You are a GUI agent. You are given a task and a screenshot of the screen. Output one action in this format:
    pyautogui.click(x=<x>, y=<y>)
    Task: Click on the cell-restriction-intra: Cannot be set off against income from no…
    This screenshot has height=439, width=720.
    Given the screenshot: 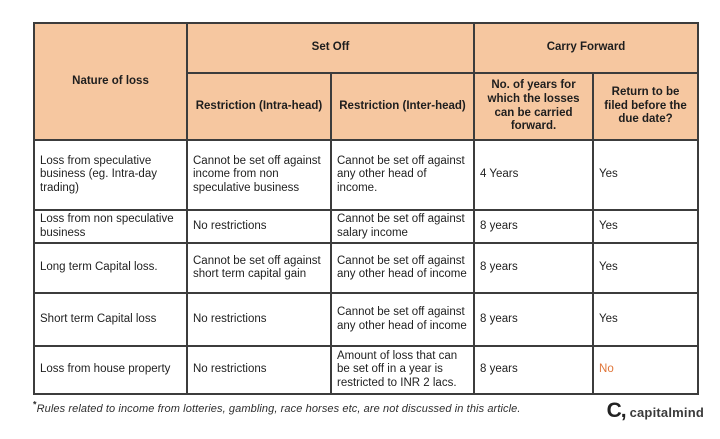 What is the action you would take?
    pyautogui.click(x=259, y=175)
    